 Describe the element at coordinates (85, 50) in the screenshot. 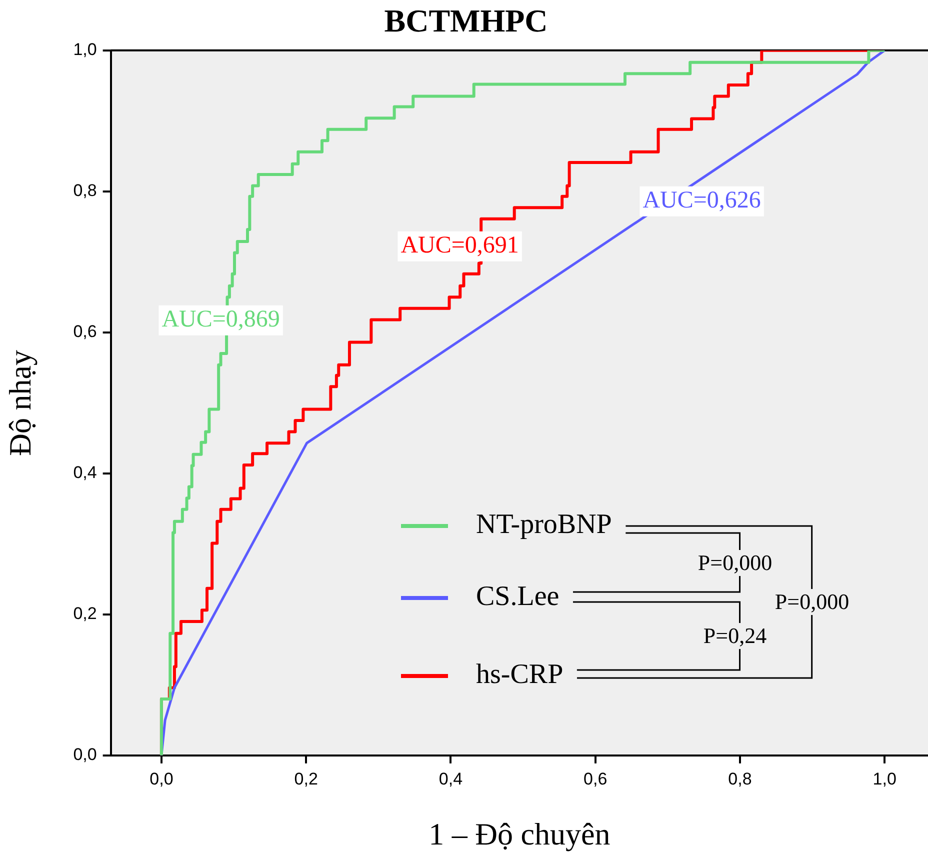

I see `y-tick-label: 1,0` at that location.